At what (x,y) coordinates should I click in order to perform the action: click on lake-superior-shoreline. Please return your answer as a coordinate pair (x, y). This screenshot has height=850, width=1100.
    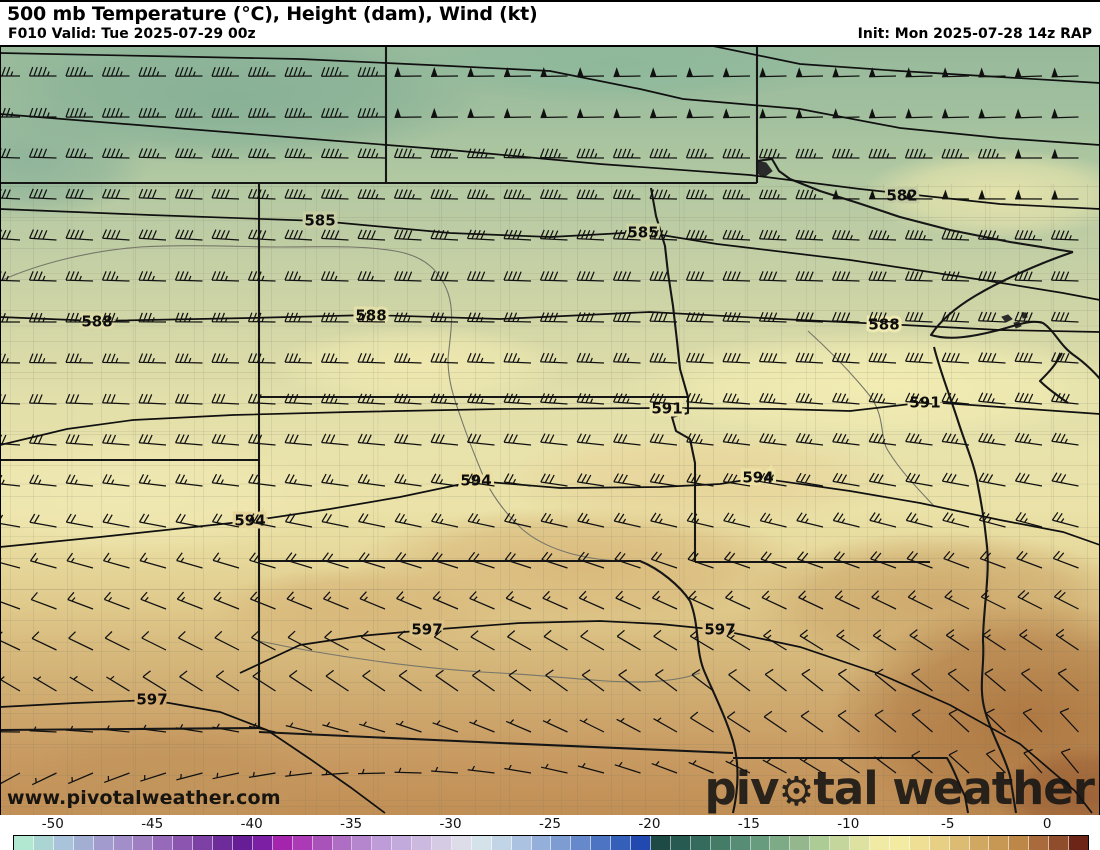
    Looking at the image, I should click on (1014, 315).